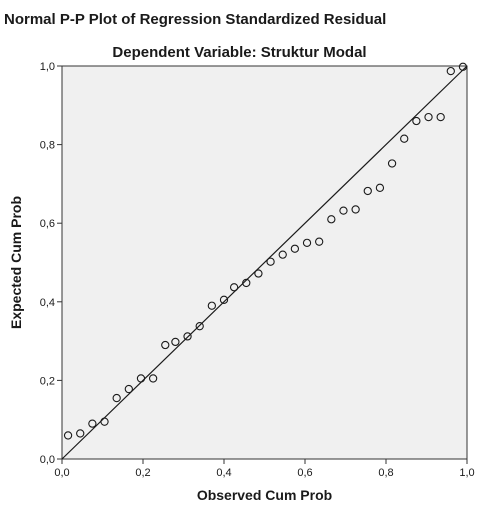 This screenshot has height=505, width=479. I want to click on x-tick-label: 1,0, so click(466, 473).